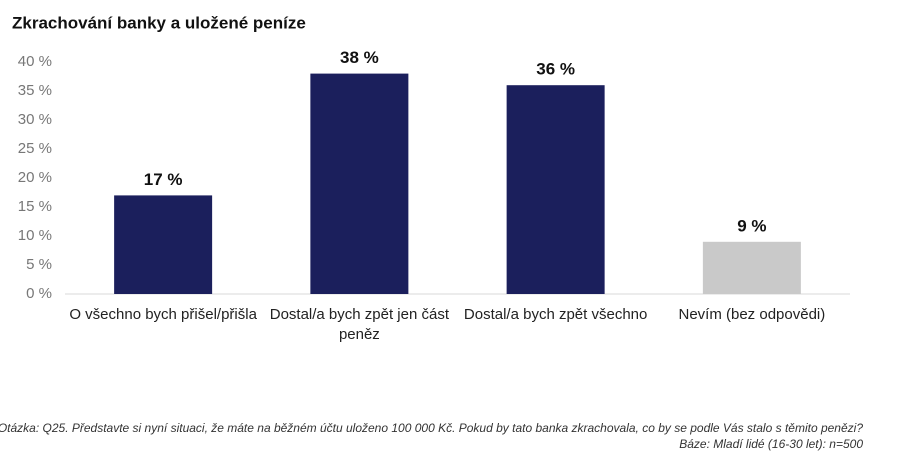 The width and height of the screenshot is (910, 458). What do you see at coordinates (751, 225) in the screenshot?
I see `value-label: 9 %` at bounding box center [751, 225].